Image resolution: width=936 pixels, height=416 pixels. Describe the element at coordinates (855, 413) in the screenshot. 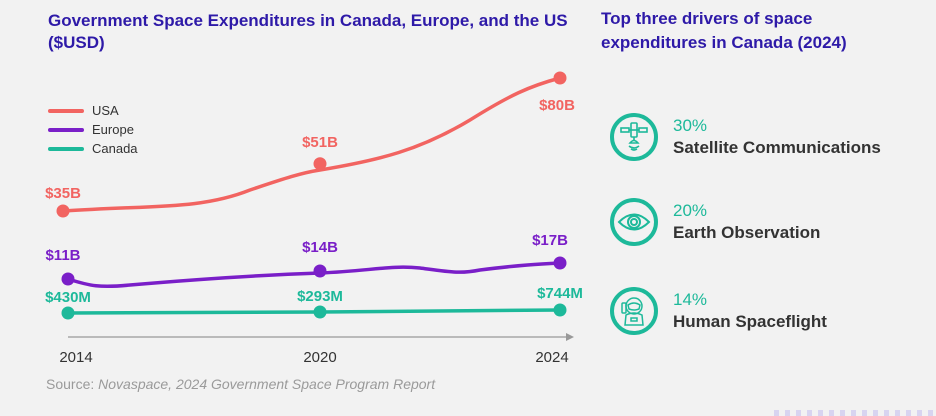

I see `decorative-dots` at that location.